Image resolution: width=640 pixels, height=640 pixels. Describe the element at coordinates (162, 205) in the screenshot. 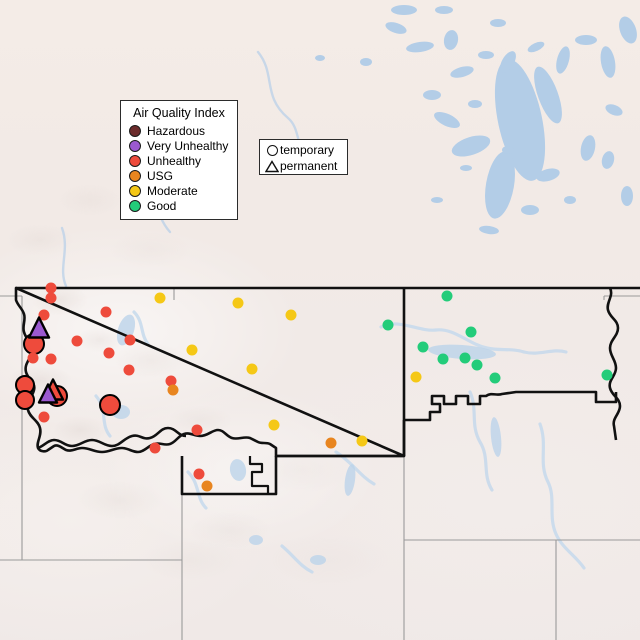

I see `legend-item-label: Good` at that location.